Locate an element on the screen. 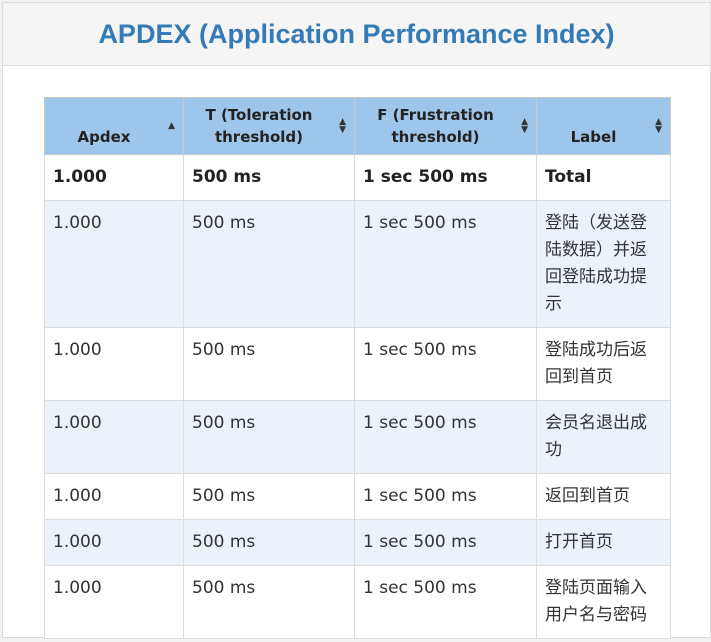  label-cell: 返回到首页 is located at coordinates (603, 496).